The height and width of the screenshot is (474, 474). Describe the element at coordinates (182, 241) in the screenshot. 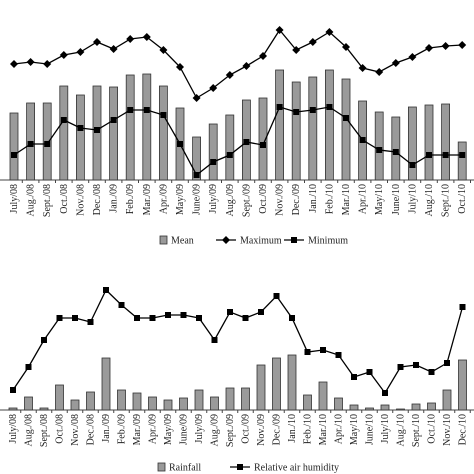

I see `legend-label: Mean` at that location.